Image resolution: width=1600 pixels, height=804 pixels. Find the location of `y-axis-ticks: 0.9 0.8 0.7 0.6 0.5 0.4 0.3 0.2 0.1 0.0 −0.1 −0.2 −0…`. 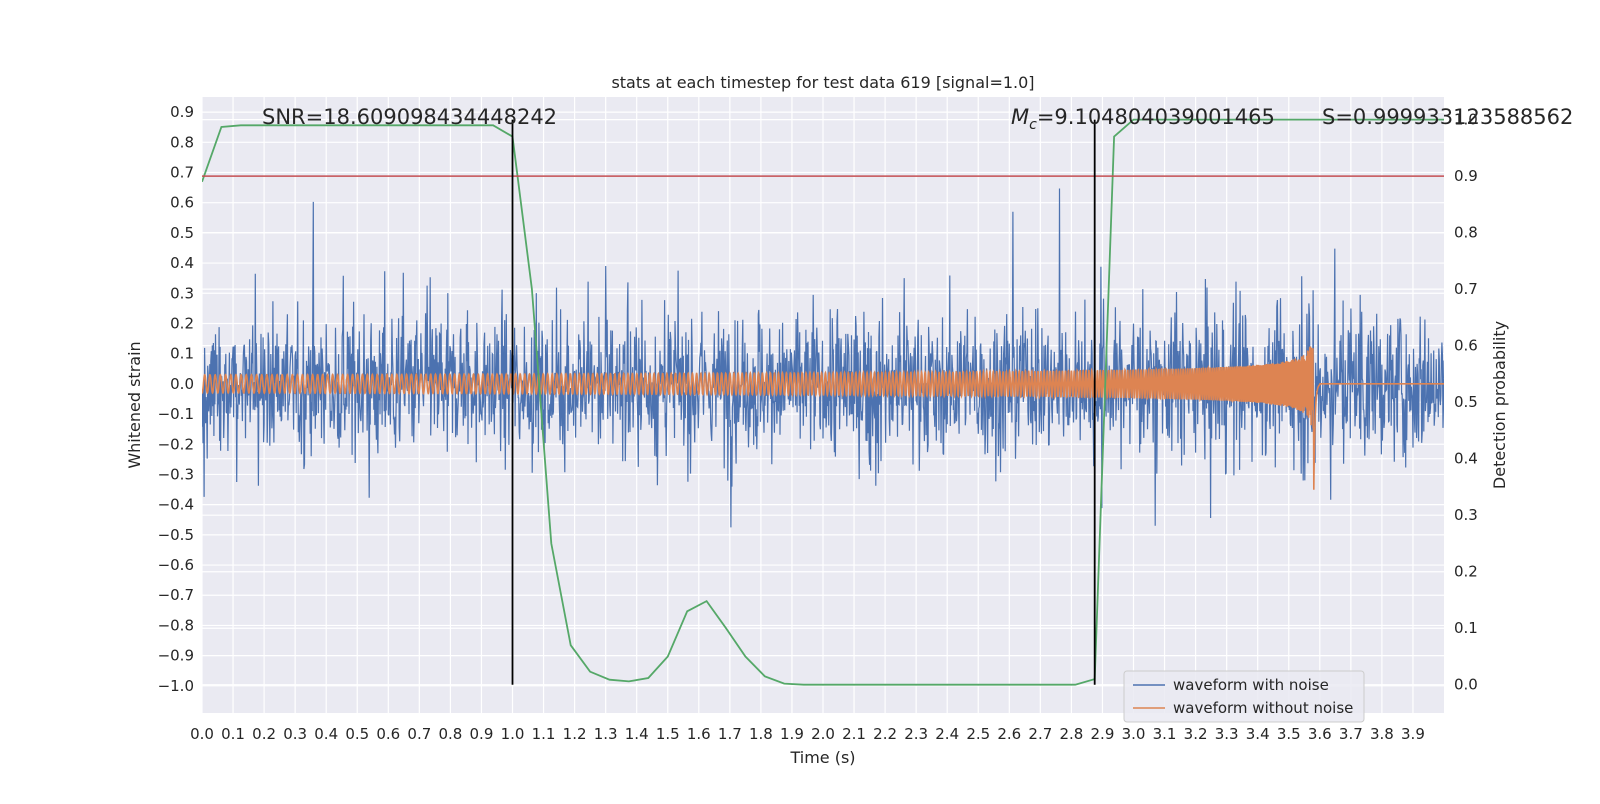

y-axis-ticks: 0.9 0.8 0.7 0.6 0.5 0.4 0.3 0.2 0.1 0.0 −0.1 −0.2 −0… is located at coordinates (176, 399).